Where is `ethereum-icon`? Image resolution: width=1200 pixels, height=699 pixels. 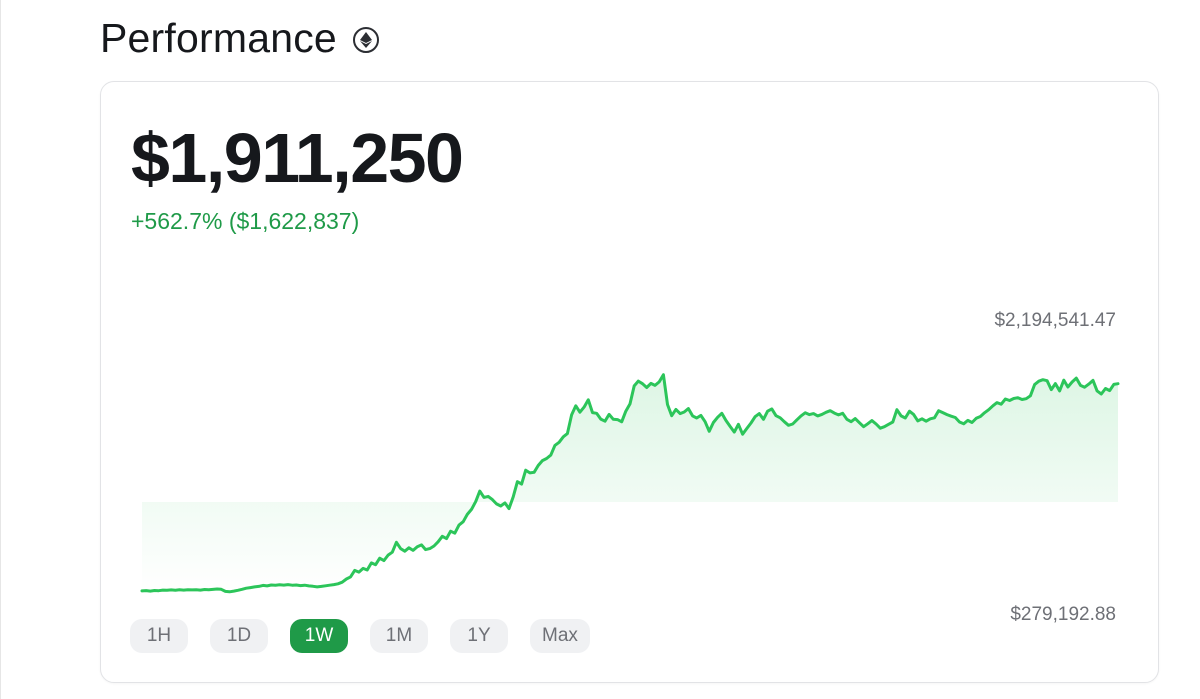
ethereum-icon is located at coordinates (365, 40).